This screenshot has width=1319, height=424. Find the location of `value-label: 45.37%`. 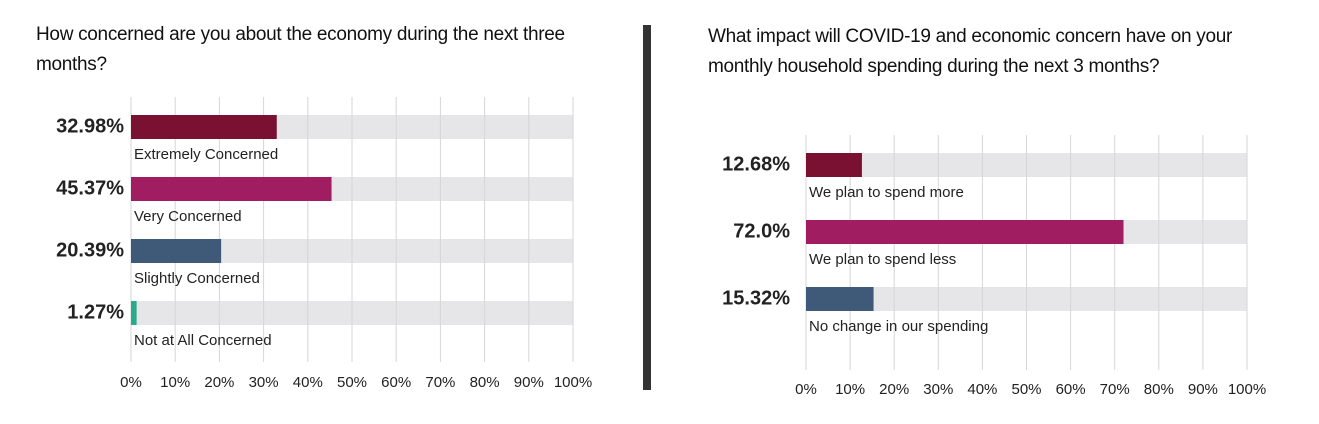

value-label: 45.37% is located at coordinates (90, 188).